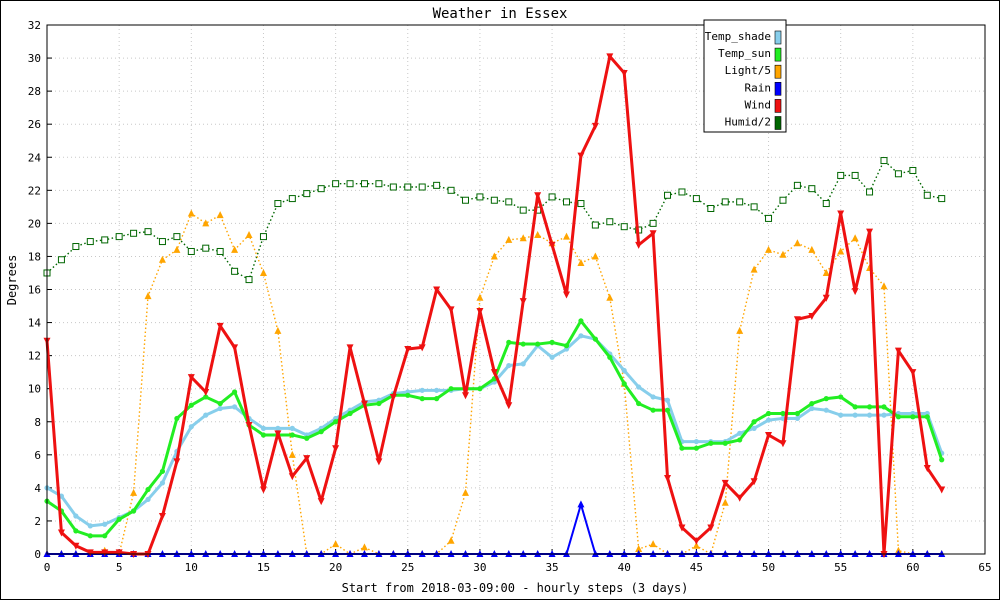 The image size is (1000, 600). What do you see at coordinates (35, 157) in the screenshot?
I see `y-tick-label: 24` at bounding box center [35, 157].